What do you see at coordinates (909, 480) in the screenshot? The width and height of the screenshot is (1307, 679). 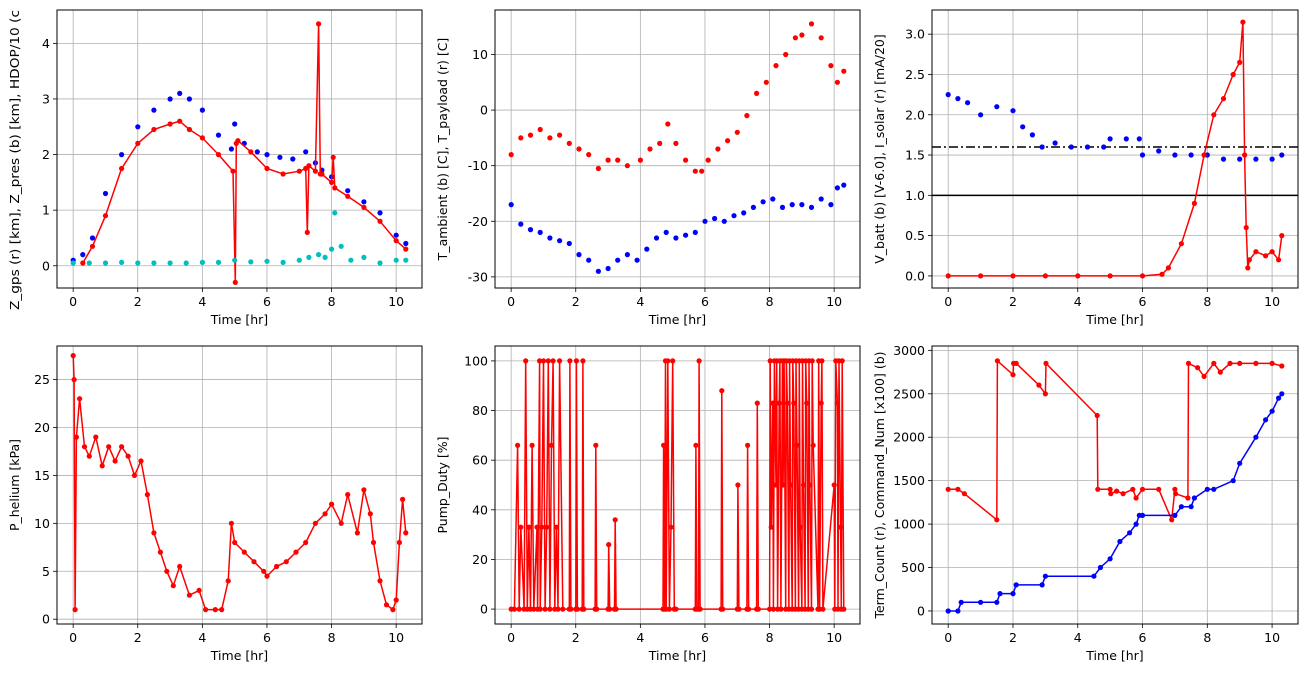 I see `y-tick-label: 1500` at bounding box center [909, 480].